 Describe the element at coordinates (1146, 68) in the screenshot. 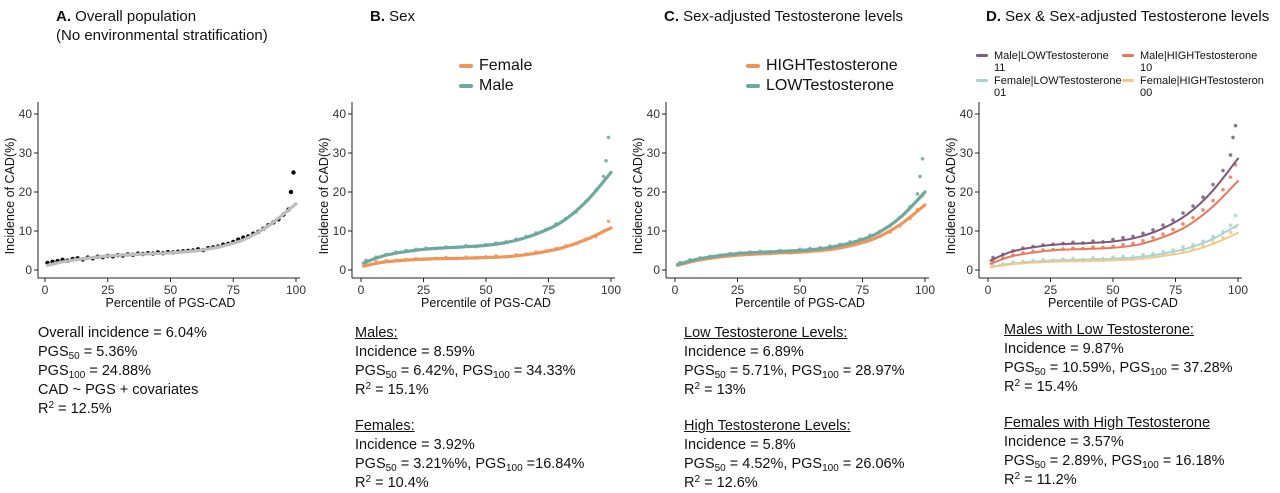

I see `legend-code: 10` at that location.